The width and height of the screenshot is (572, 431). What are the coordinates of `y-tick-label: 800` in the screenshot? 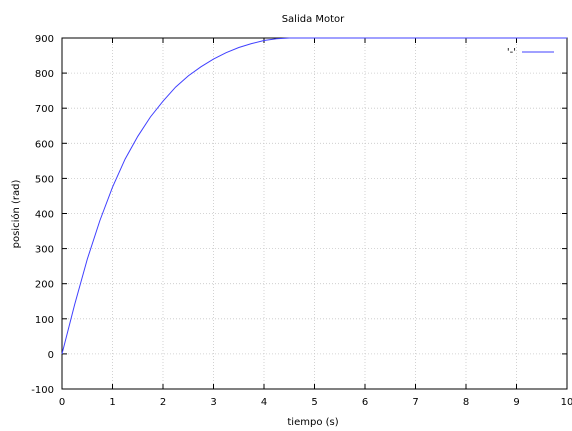 It's located at (44, 74).